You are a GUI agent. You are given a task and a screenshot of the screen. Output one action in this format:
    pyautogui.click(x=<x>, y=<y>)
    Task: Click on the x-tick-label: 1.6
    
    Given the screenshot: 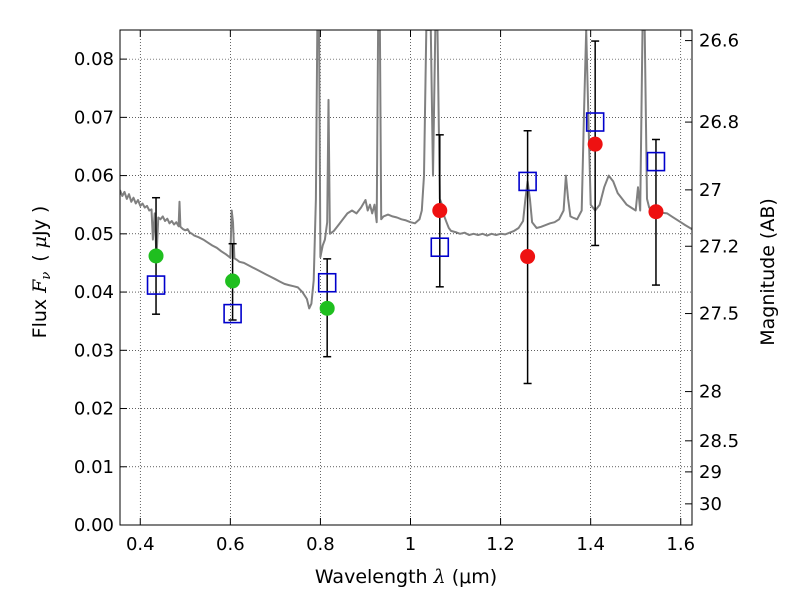 What is the action you would take?
    pyautogui.click(x=680, y=544)
    